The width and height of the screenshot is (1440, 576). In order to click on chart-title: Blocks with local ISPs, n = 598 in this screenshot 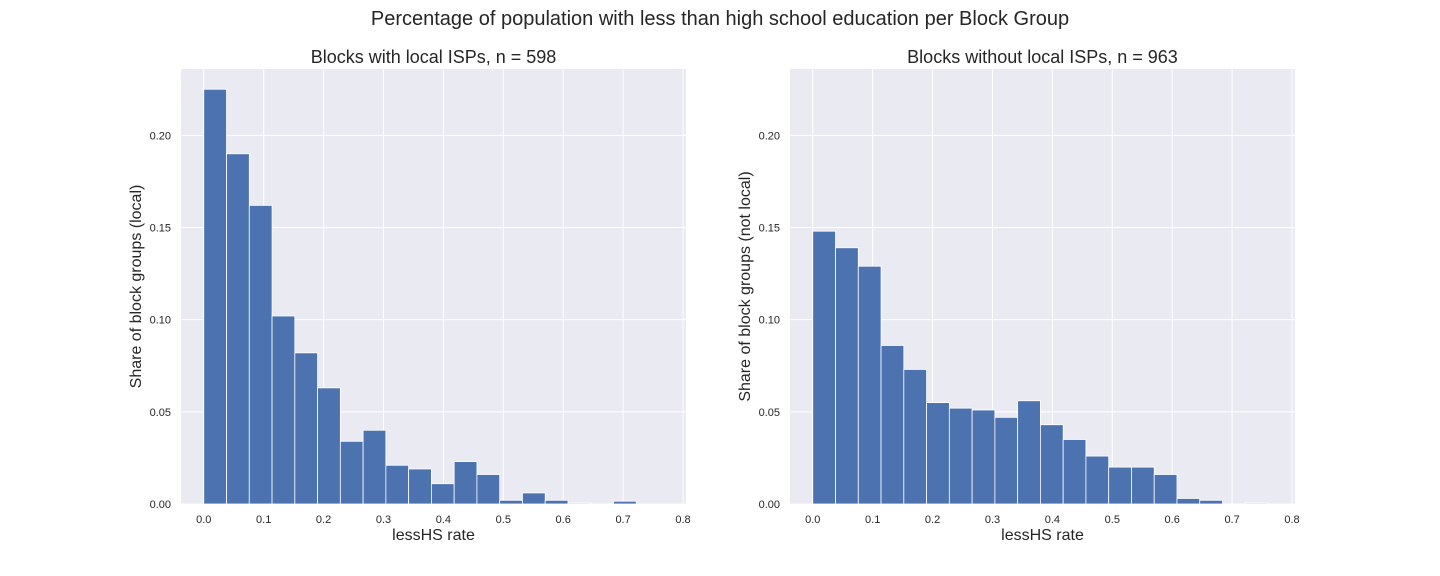, I will do `click(434, 57)`.